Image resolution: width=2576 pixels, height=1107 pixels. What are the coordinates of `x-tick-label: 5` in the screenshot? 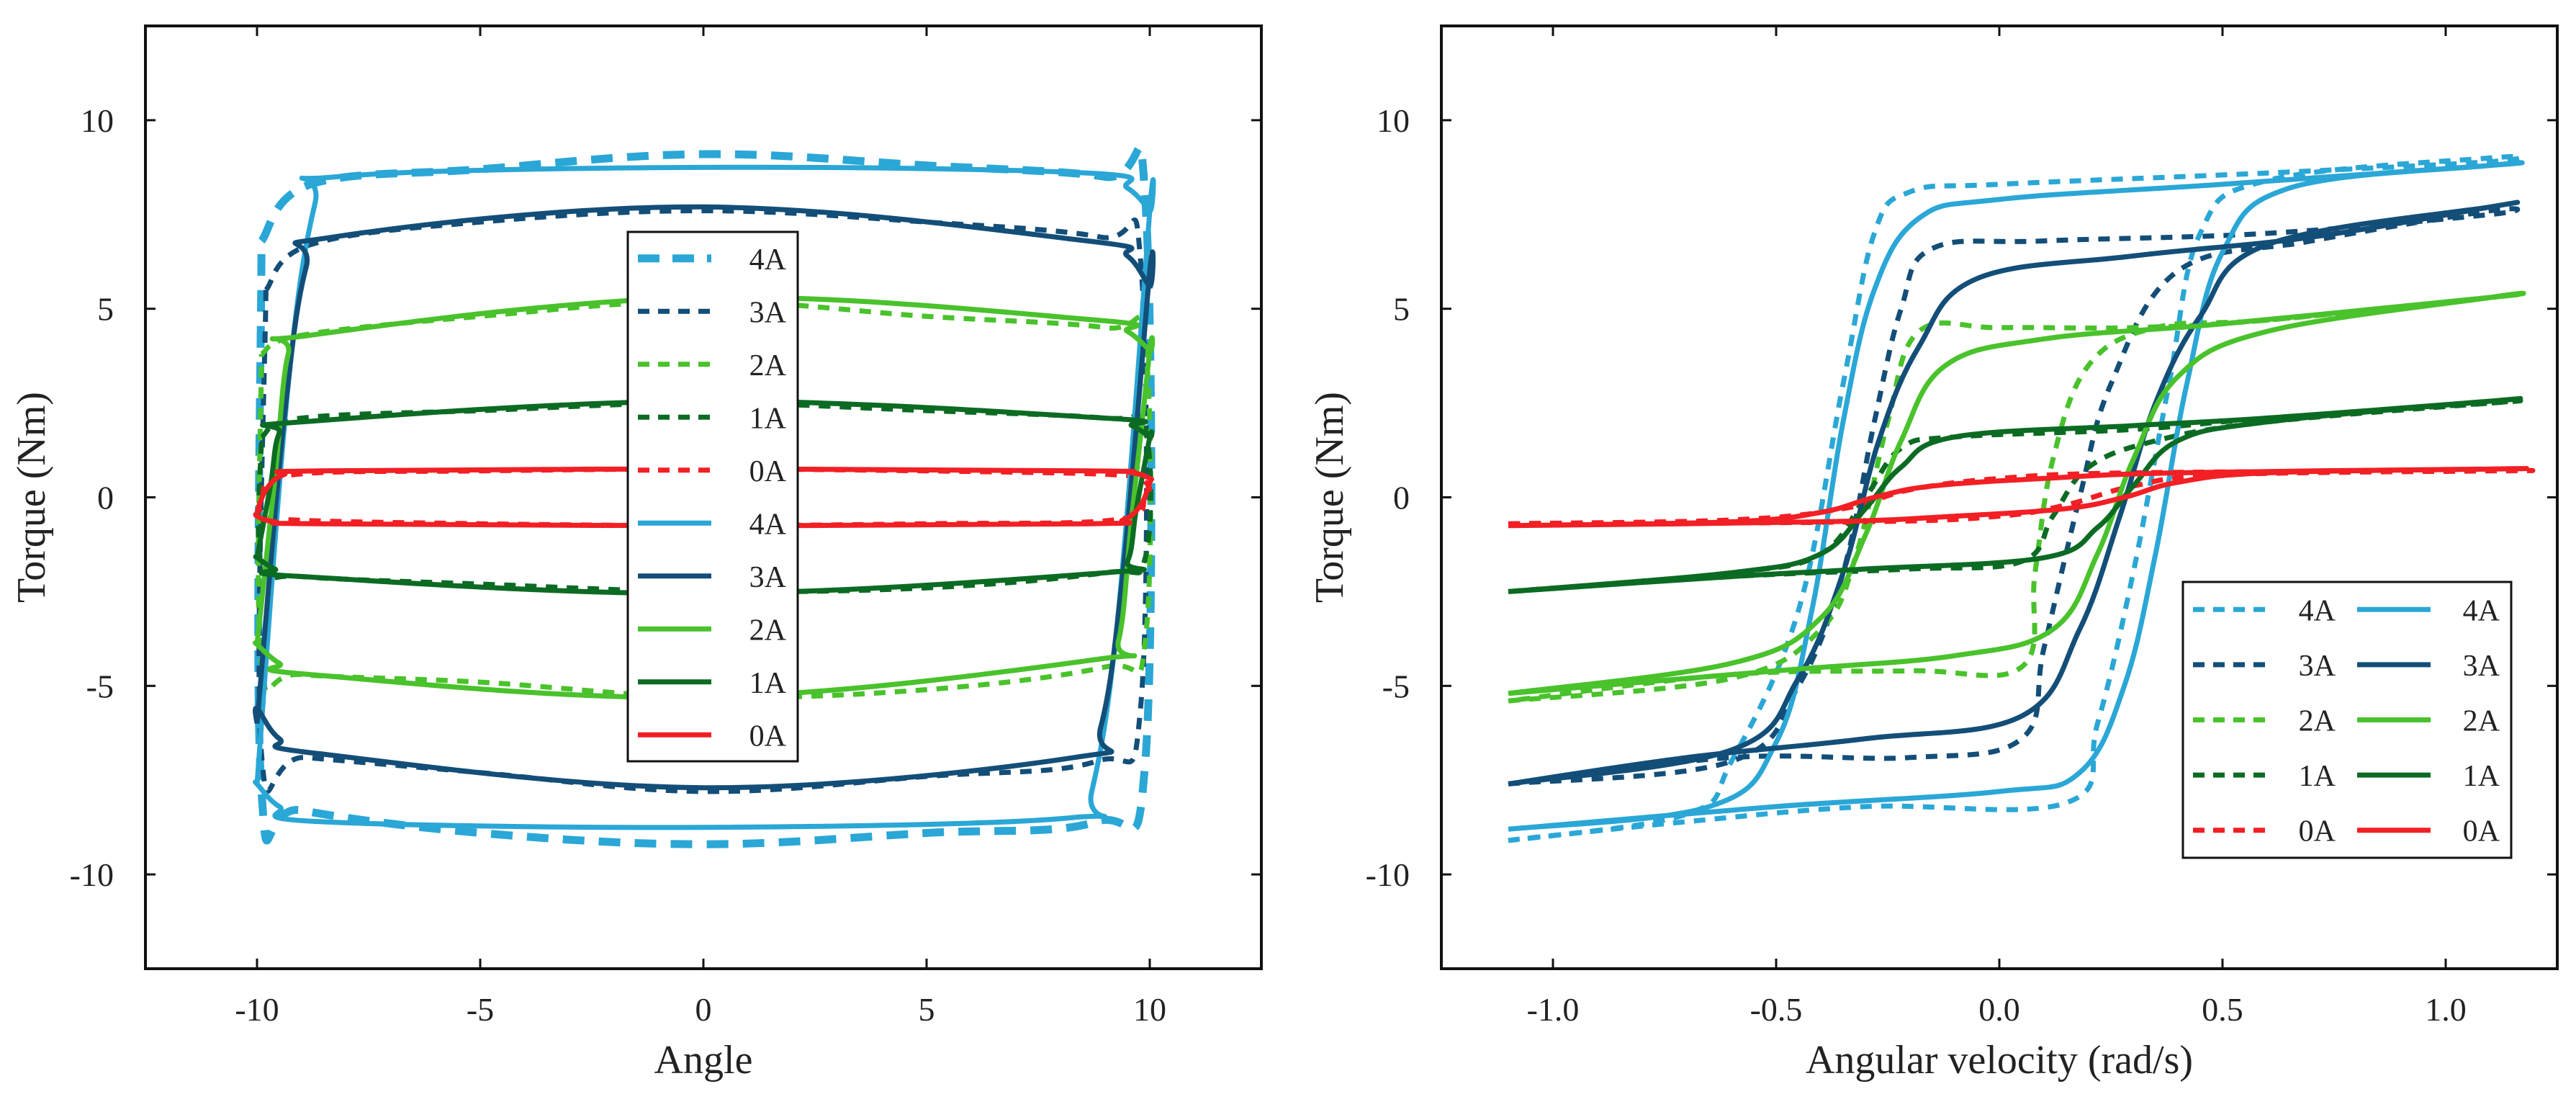 It's located at (927, 1009).